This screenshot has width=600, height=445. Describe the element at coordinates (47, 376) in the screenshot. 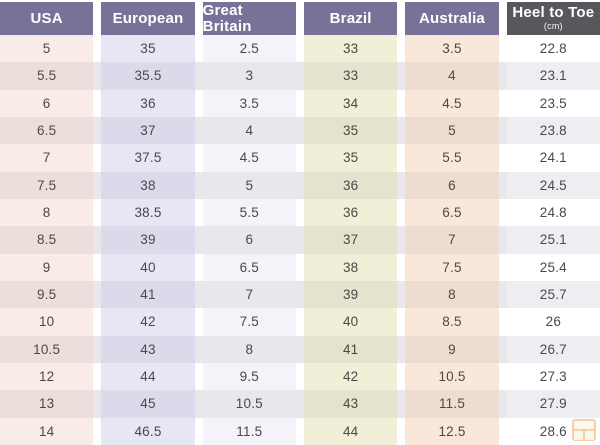

I see `table-cell: 12` at that location.